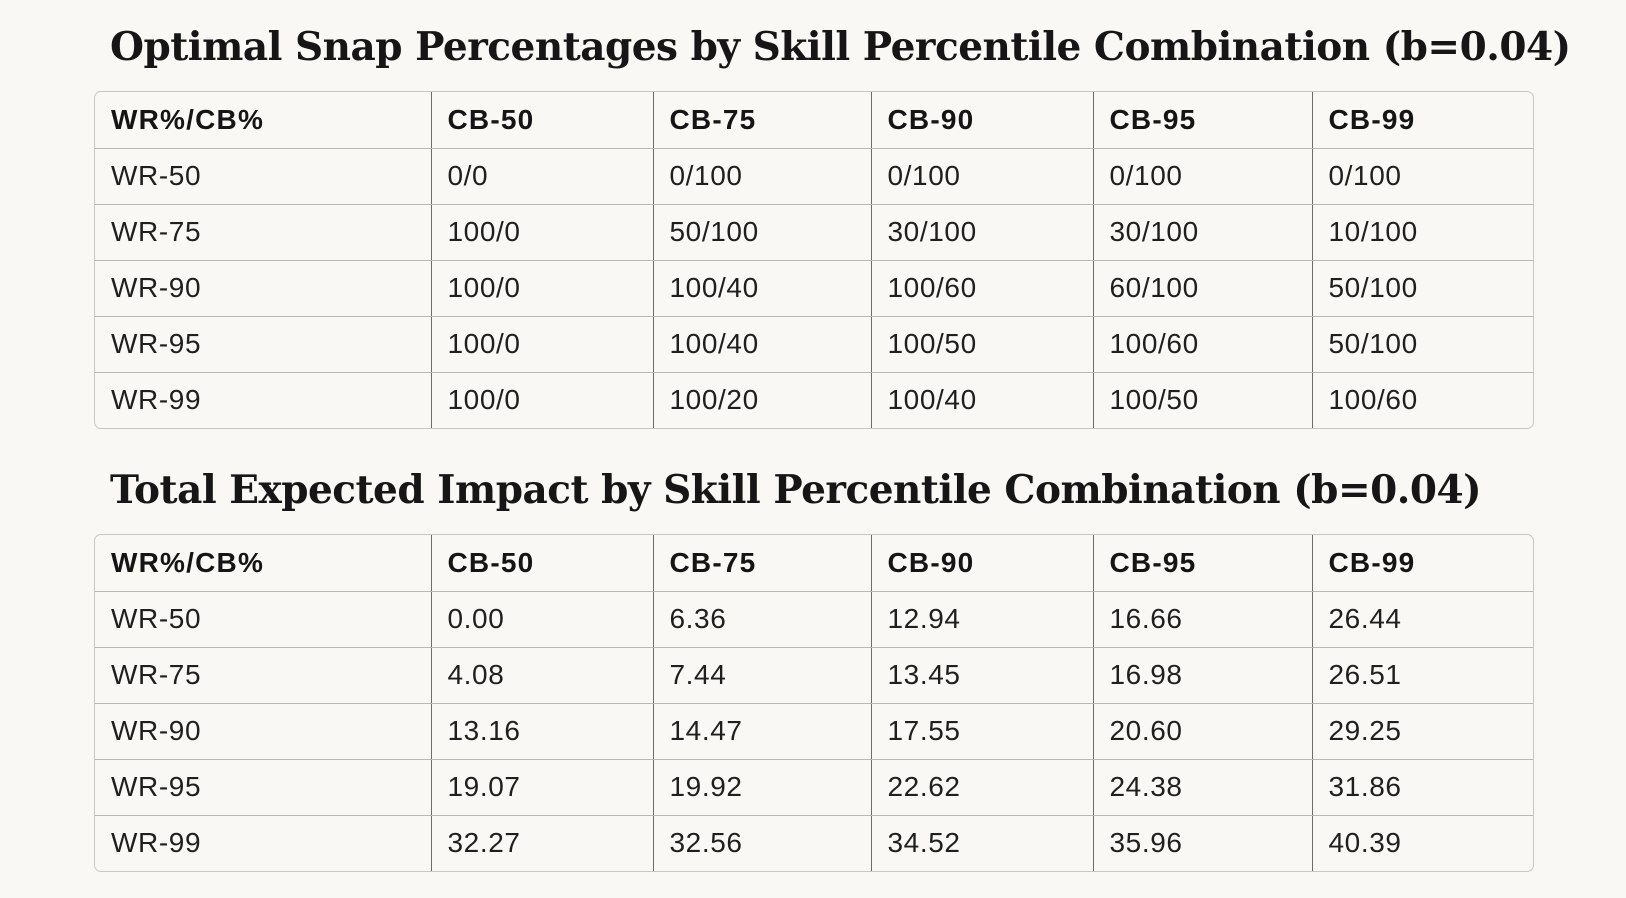 This screenshot has width=1626, height=898. What do you see at coordinates (542, 619) in the screenshot?
I see `table-cell: 0.00` at bounding box center [542, 619].